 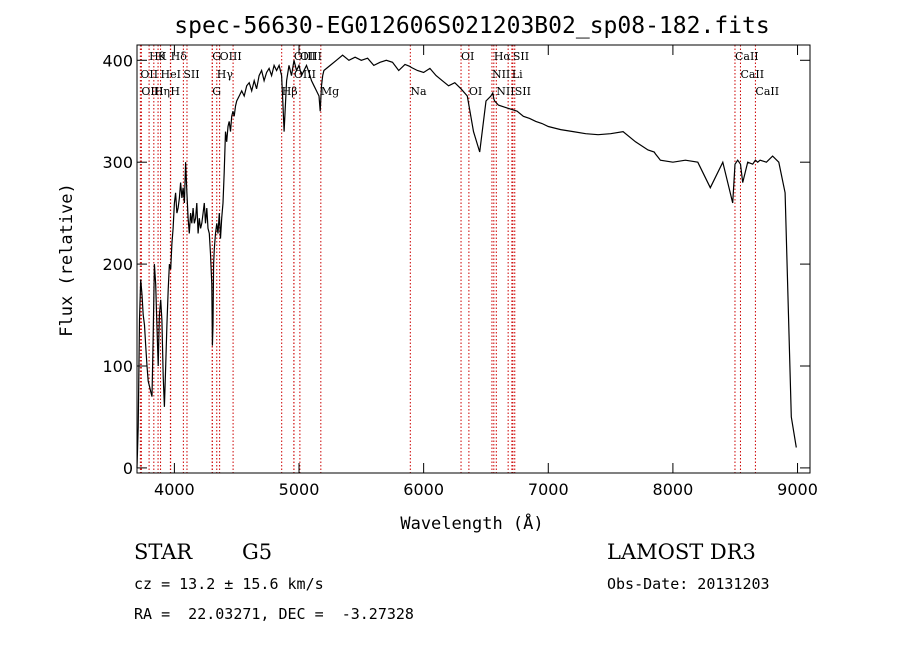 I want to click on line-marker-label-12: HeI, so click(x=171, y=74).